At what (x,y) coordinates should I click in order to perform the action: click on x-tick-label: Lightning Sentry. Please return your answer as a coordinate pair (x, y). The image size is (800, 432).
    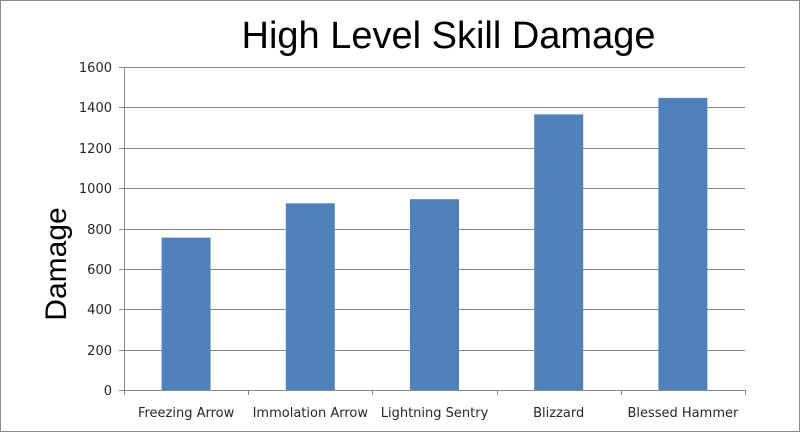
    Looking at the image, I should click on (435, 413).